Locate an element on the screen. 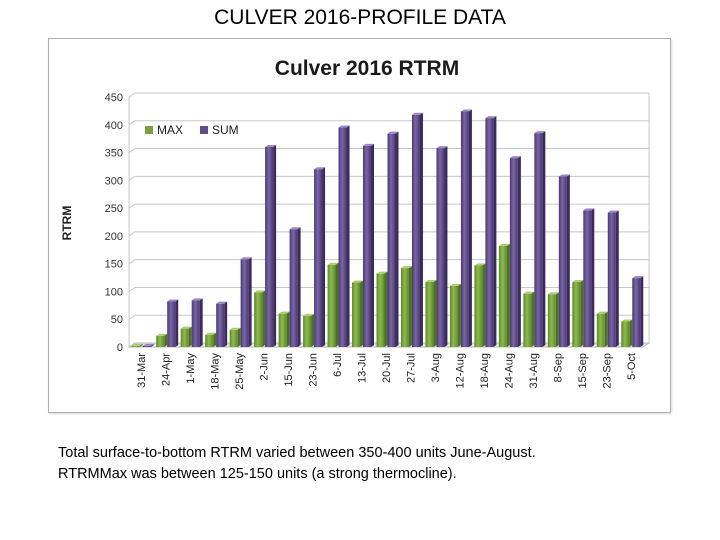 Image resolution: width=720 pixels, height=540 pixels. legend-swatch-sum is located at coordinates (204, 130).